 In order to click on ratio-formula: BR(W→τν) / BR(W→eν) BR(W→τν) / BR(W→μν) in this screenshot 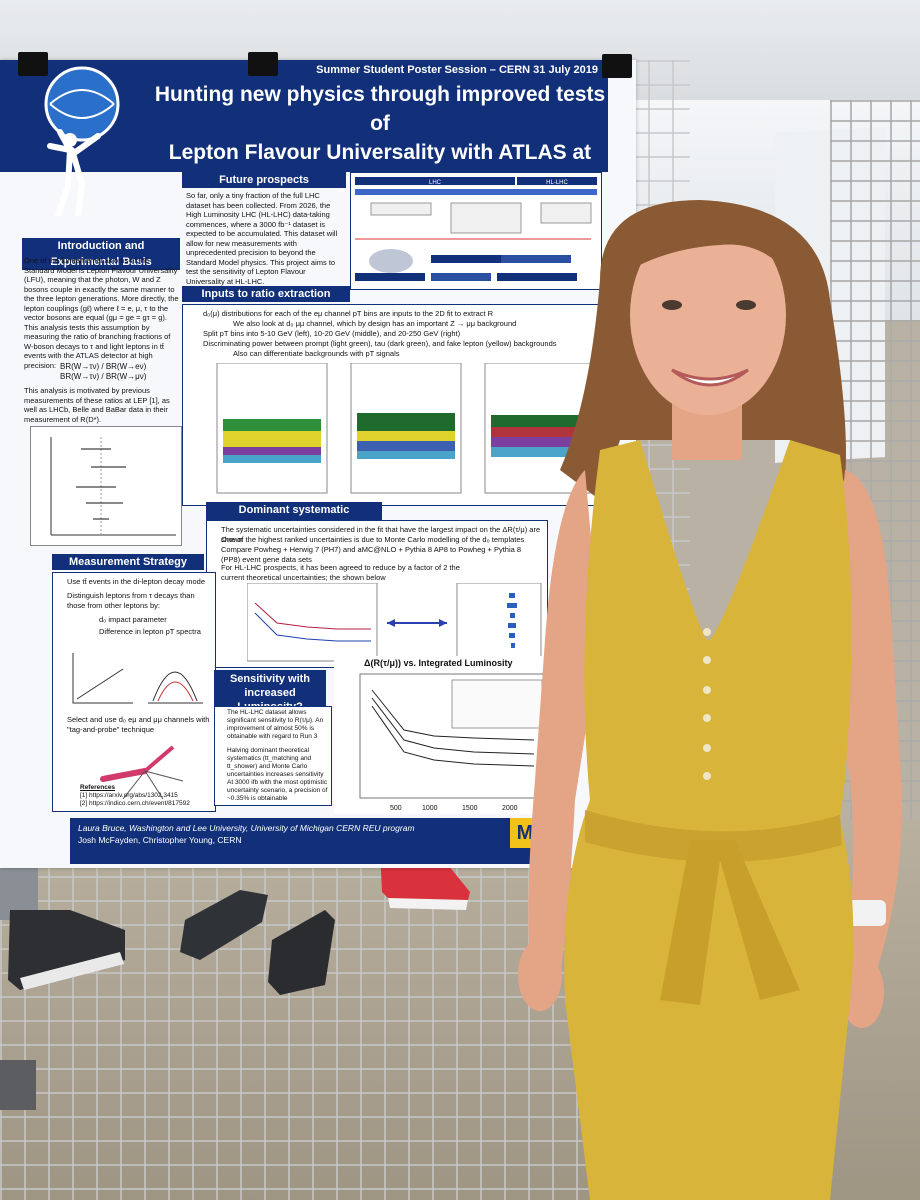, I will do `click(105, 371)`.